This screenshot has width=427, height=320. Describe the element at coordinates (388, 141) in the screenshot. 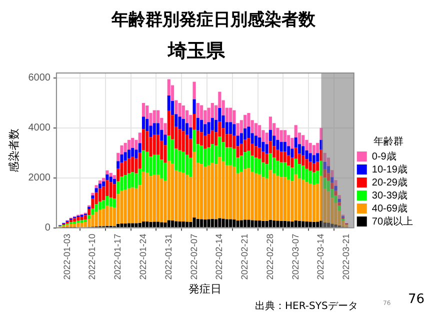

I see `legend-title: 年齢群` at that location.